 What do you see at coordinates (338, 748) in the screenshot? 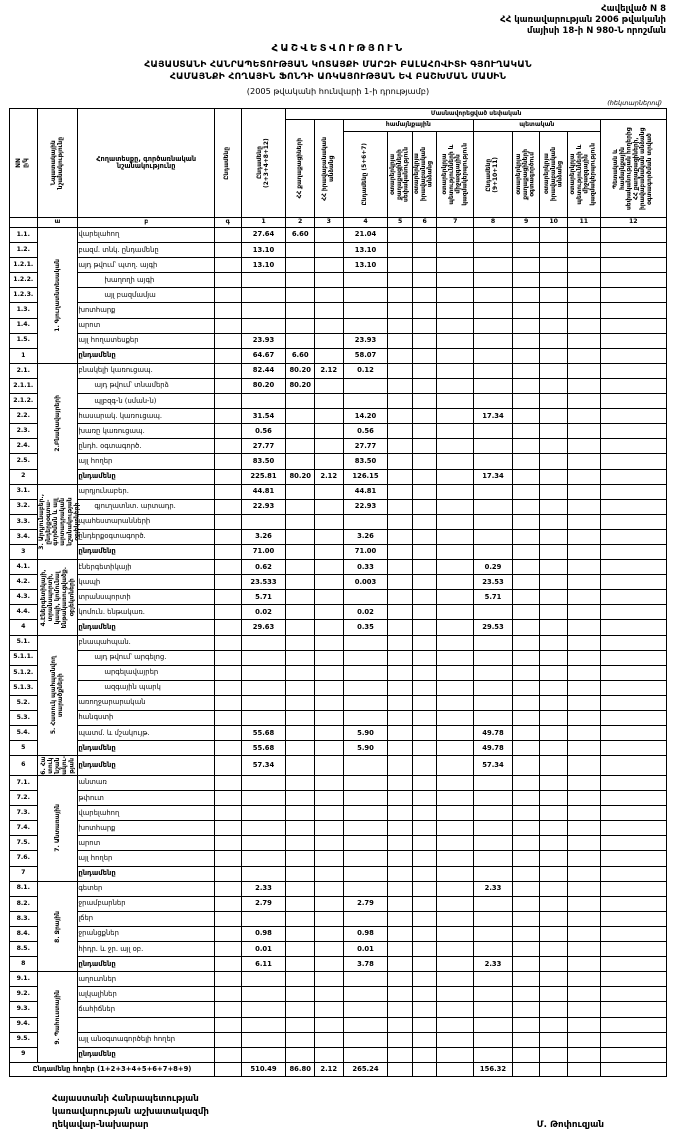
I see `table-row: 5 ընդամենը 55.68 5.90 49.78` at bounding box center [338, 748].